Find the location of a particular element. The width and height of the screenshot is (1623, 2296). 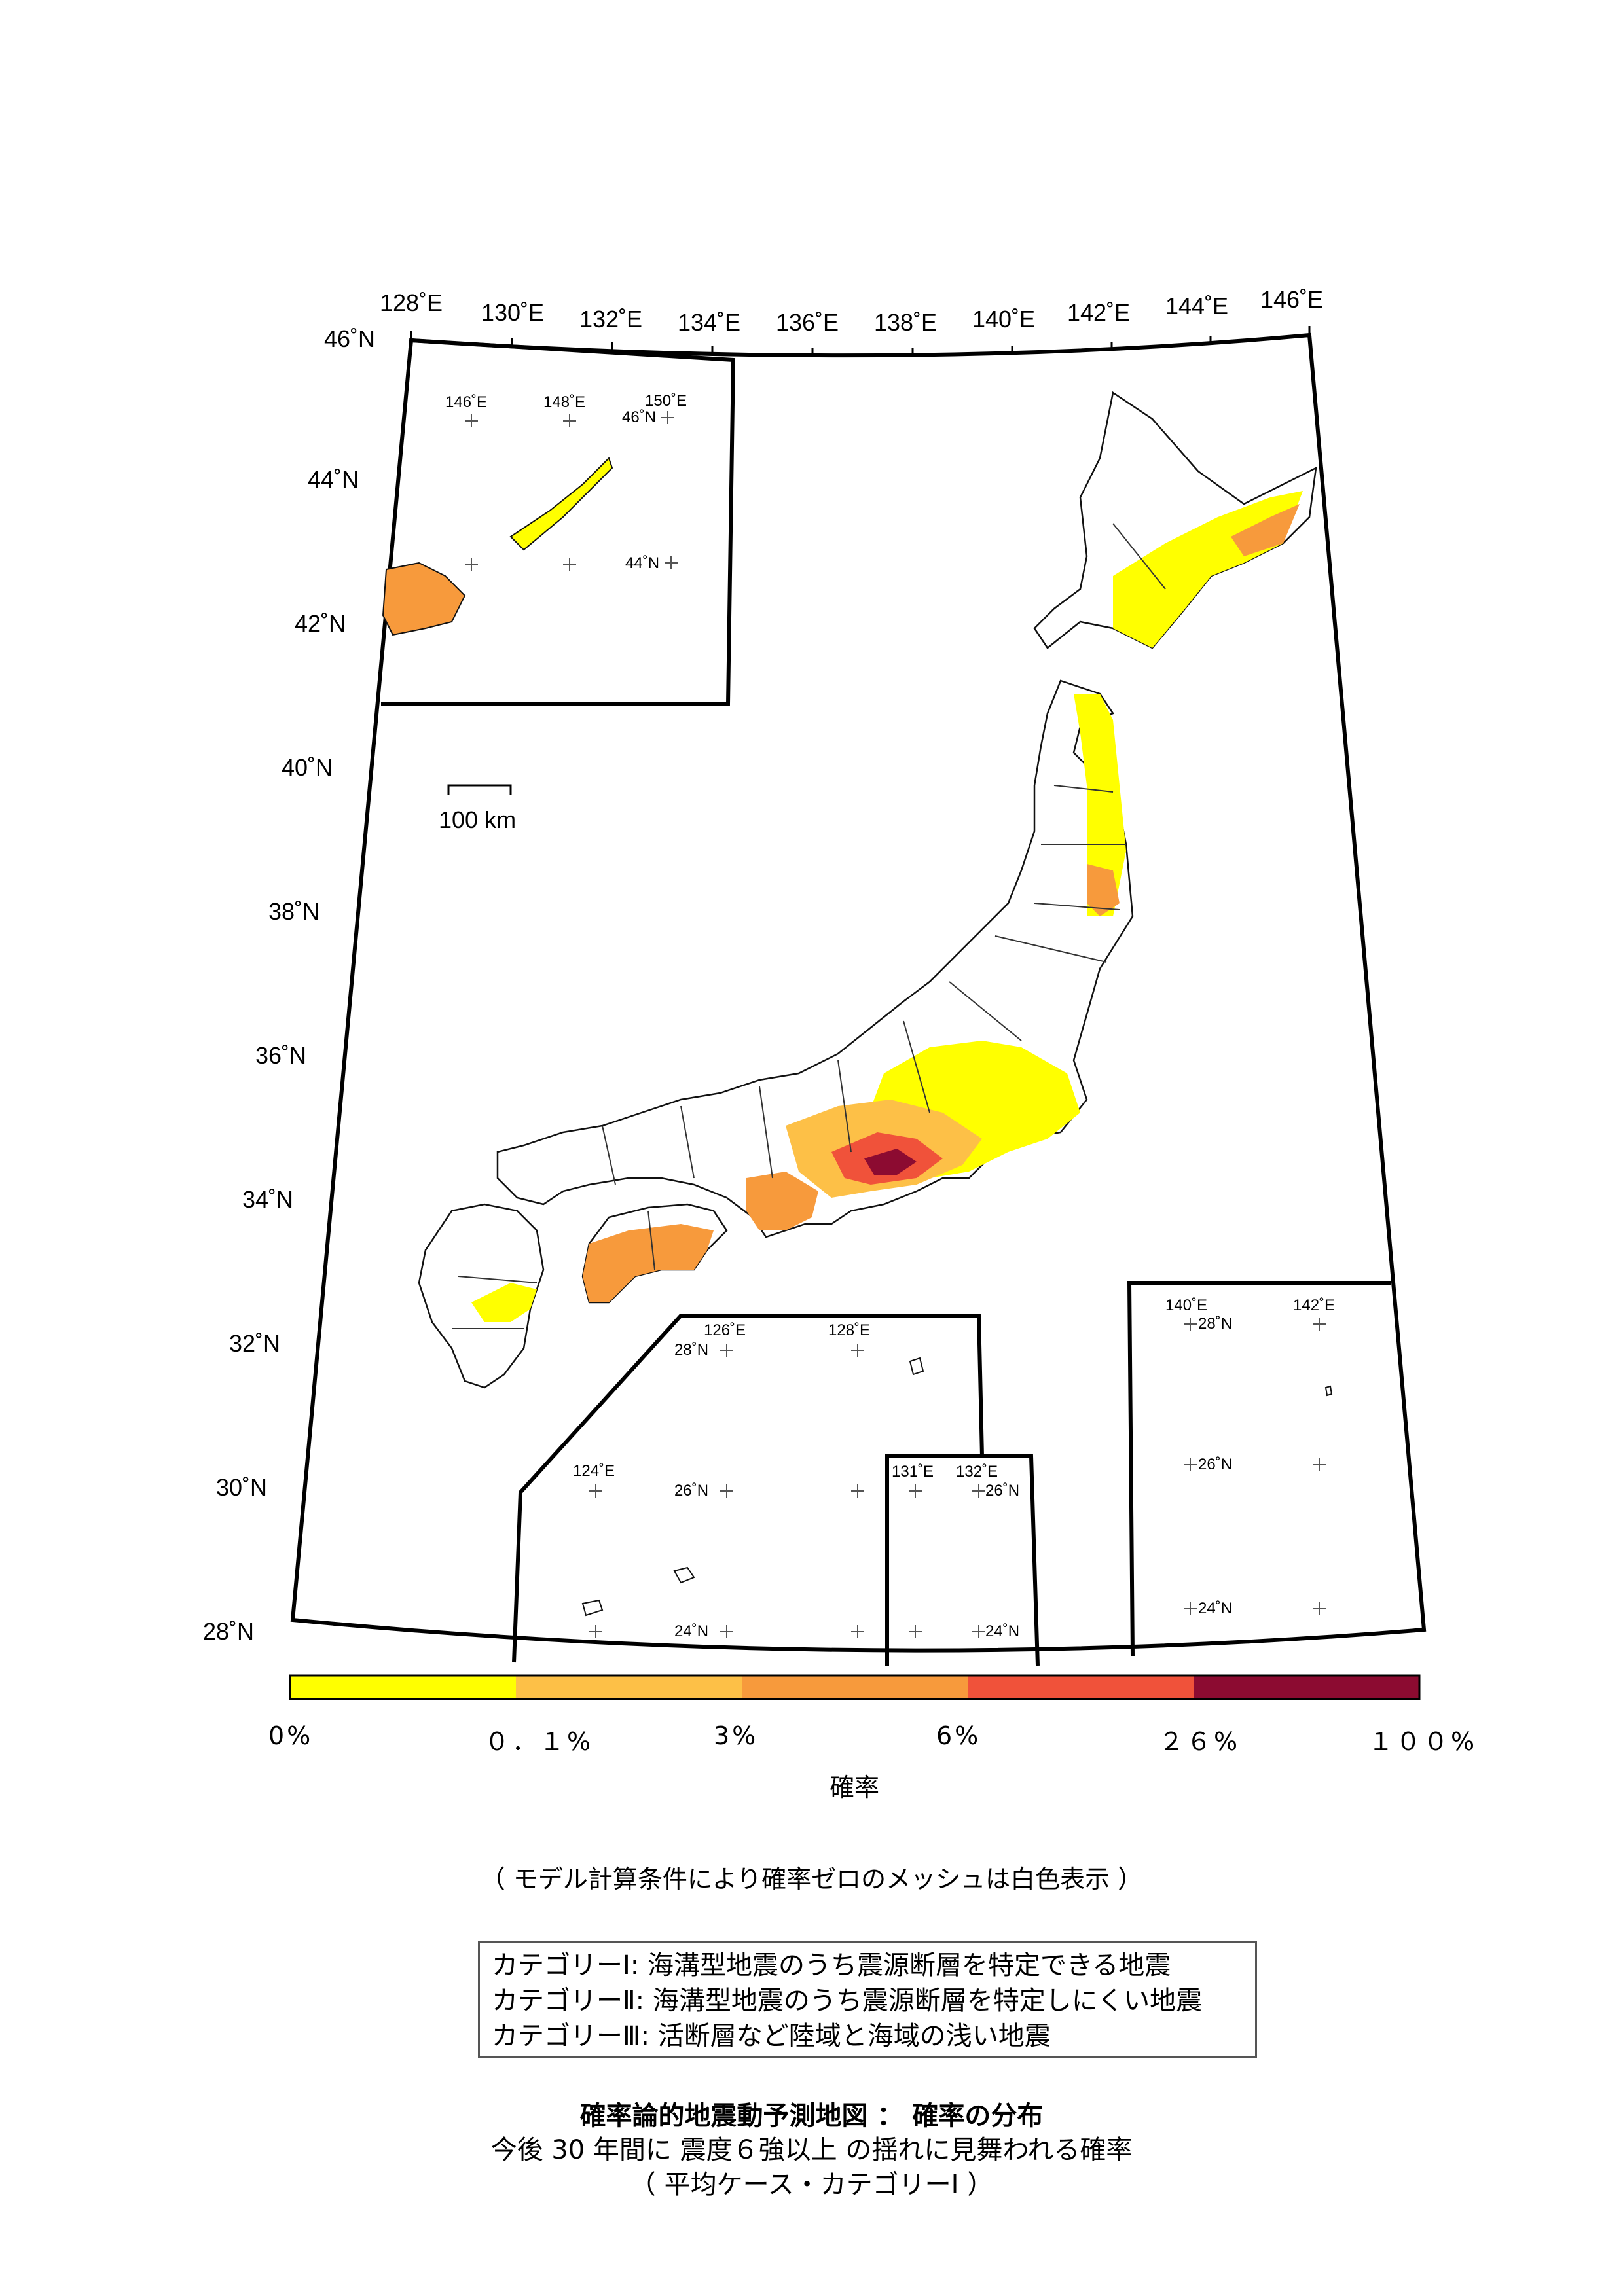

hazard-zone-tohoku is located at coordinates (1100, 805).